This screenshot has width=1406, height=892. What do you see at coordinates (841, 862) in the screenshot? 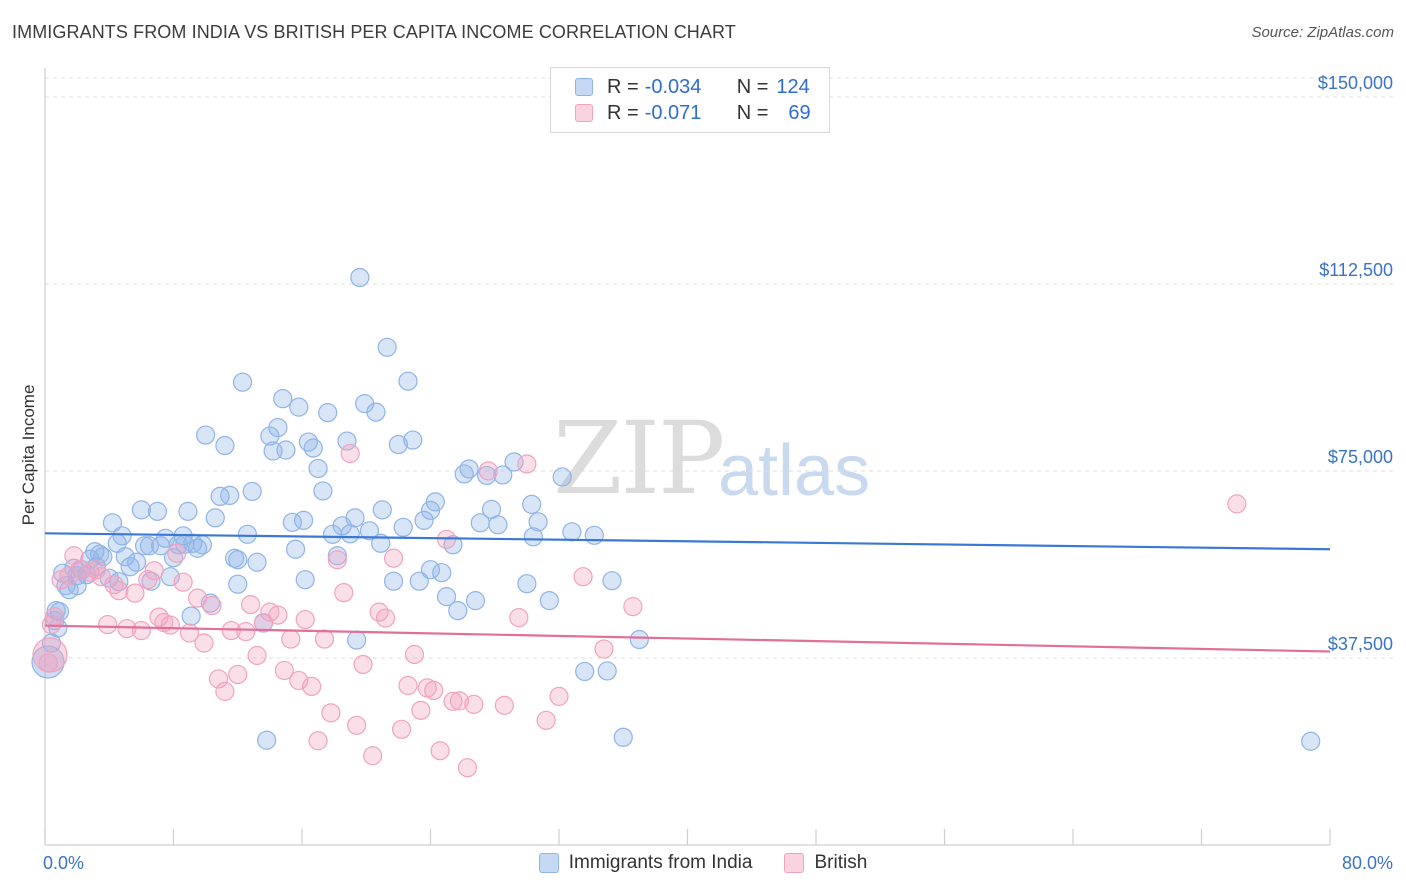
I see `bottom-legend-label-british: British` at bounding box center [841, 862].